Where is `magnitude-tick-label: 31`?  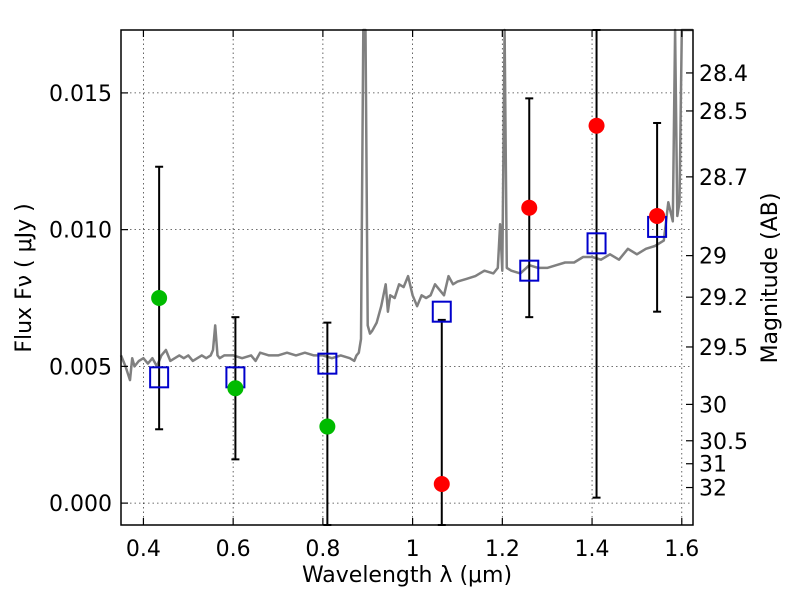
magnitude-tick-label: 31 is located at coordinates (713, 465).